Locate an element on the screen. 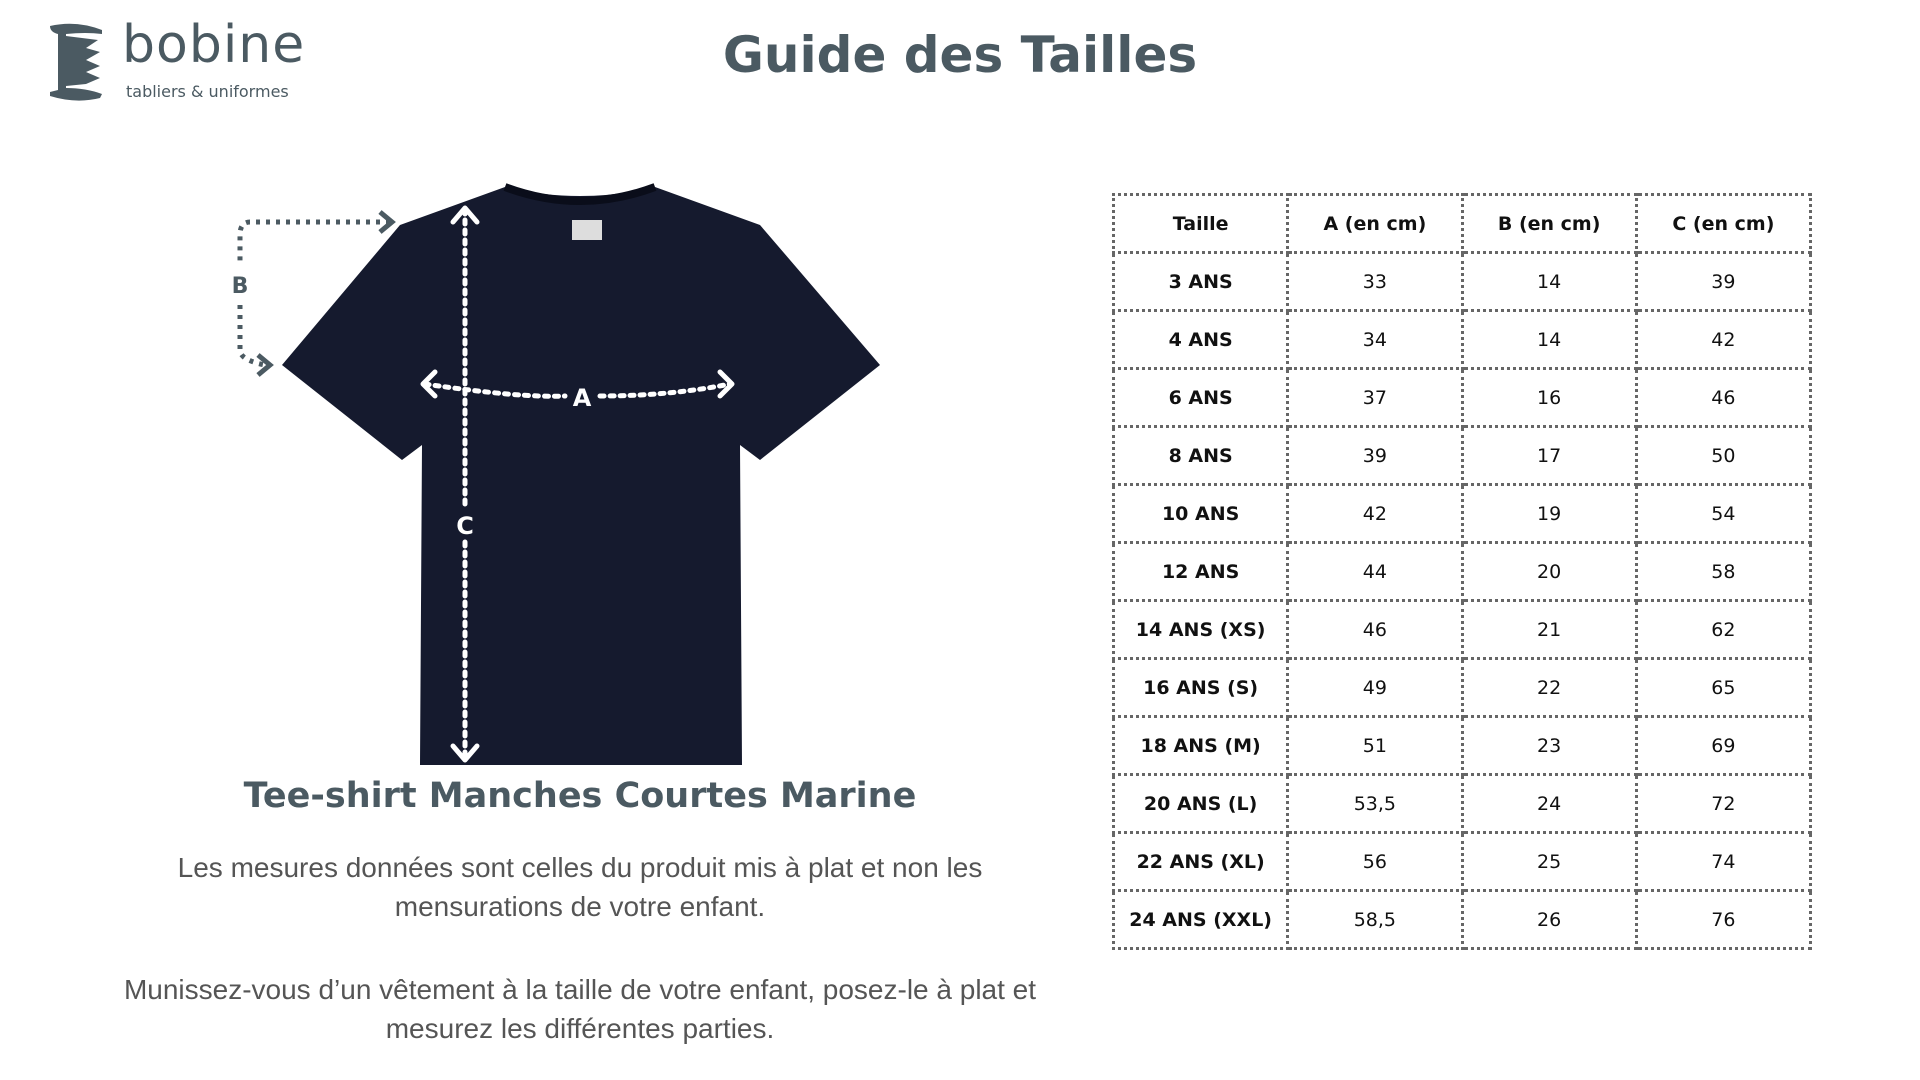 This screenshot has width=1920, height=1080. measure-cell: 51 is located at coordinates (1375, 745).